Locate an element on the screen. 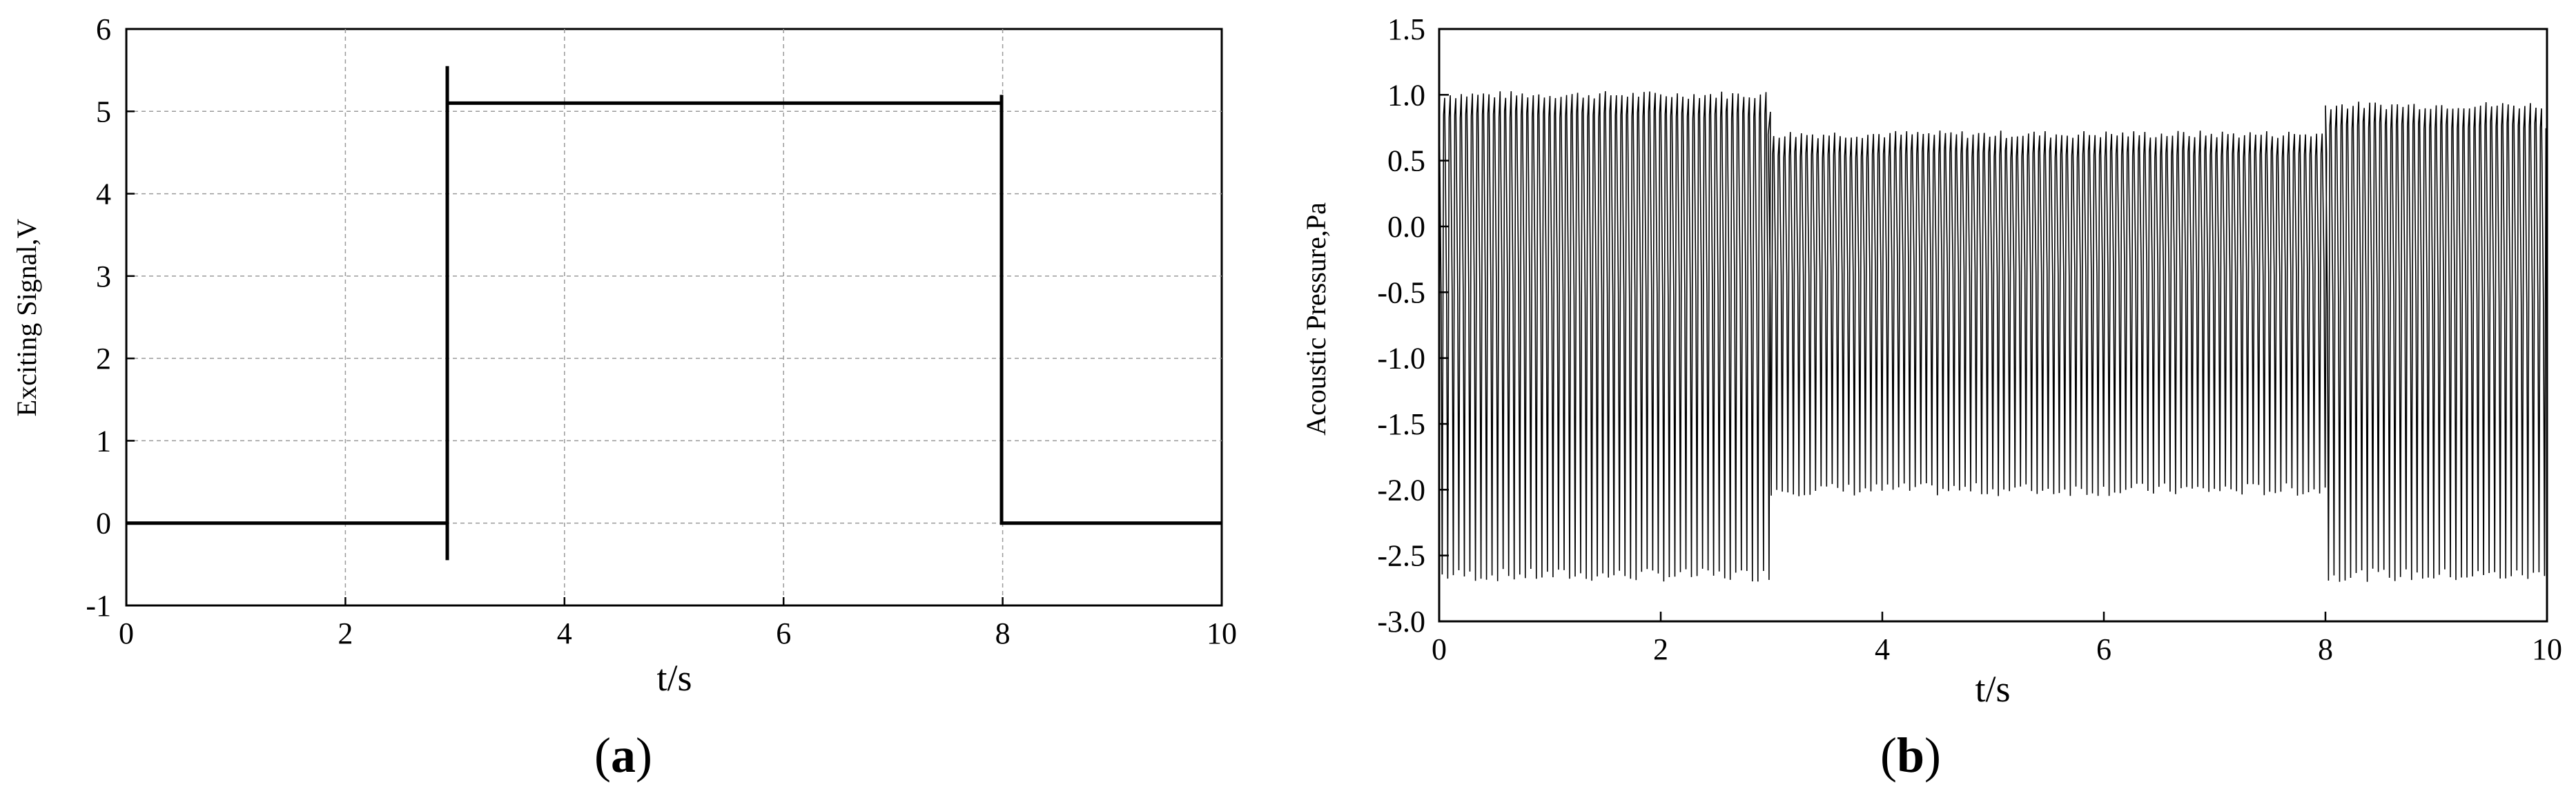 This screenshot has width=2576, height=796. chart-a-xtick-label: 10 is located at coordinates (1222, 633).